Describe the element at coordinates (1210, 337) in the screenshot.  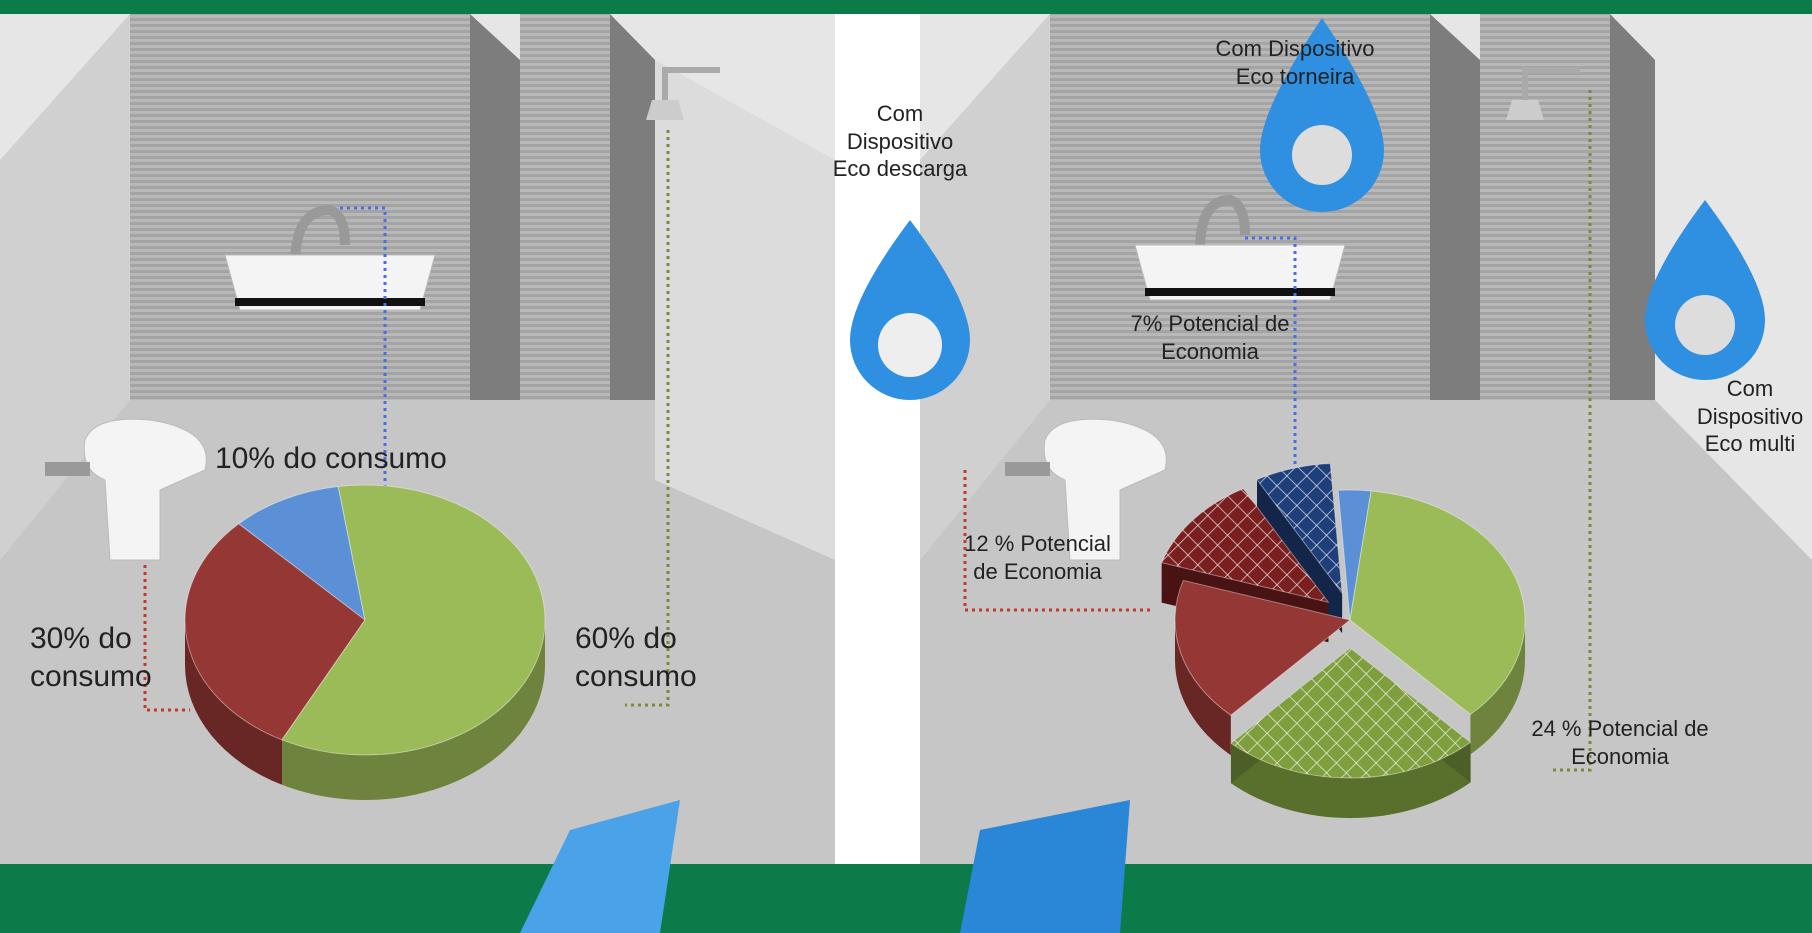
I see `data-label: 7% Potencial de Economia` at that location.